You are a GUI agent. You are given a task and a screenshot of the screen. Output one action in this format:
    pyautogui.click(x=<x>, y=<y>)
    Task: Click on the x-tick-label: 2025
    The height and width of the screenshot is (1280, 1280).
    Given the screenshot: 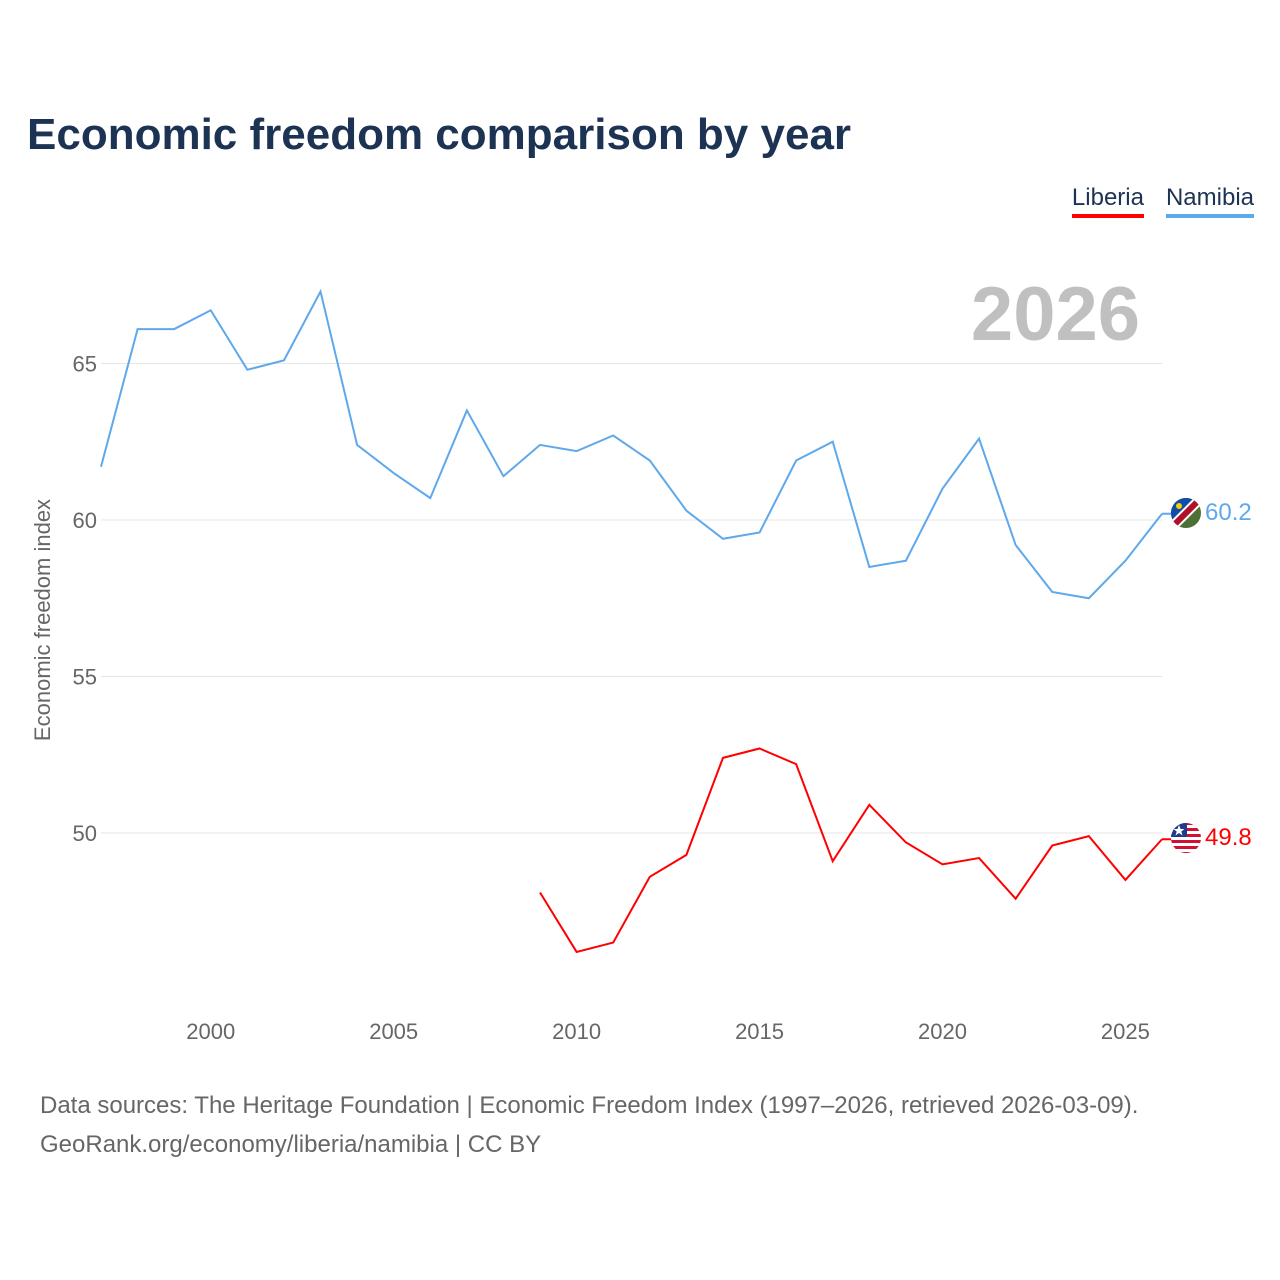 What is the action you would take?
    pyautogui.click(x=1125, y=1031)
    